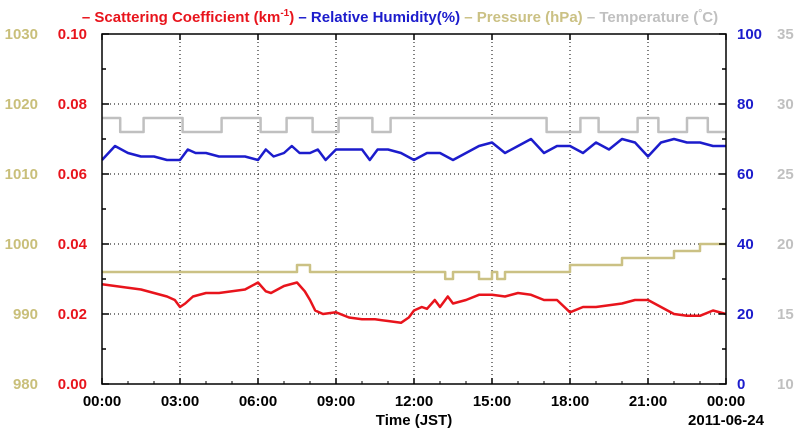 The image size is (800, 434). Describe the element at coordinates (785, 314) in the screenshot. I see `temperature-tick-label: 15` at that location.